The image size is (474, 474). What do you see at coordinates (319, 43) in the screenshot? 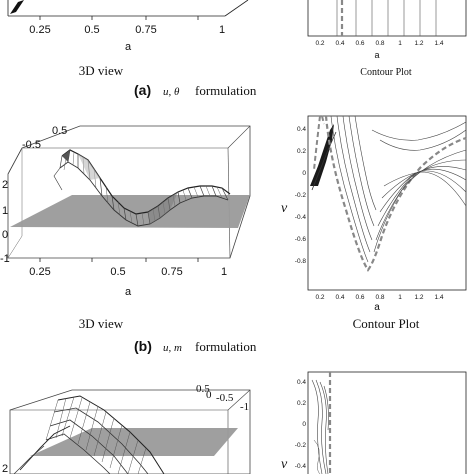
I see `row-a-contour-tick: 0.2` at bounding box center [319, 43].